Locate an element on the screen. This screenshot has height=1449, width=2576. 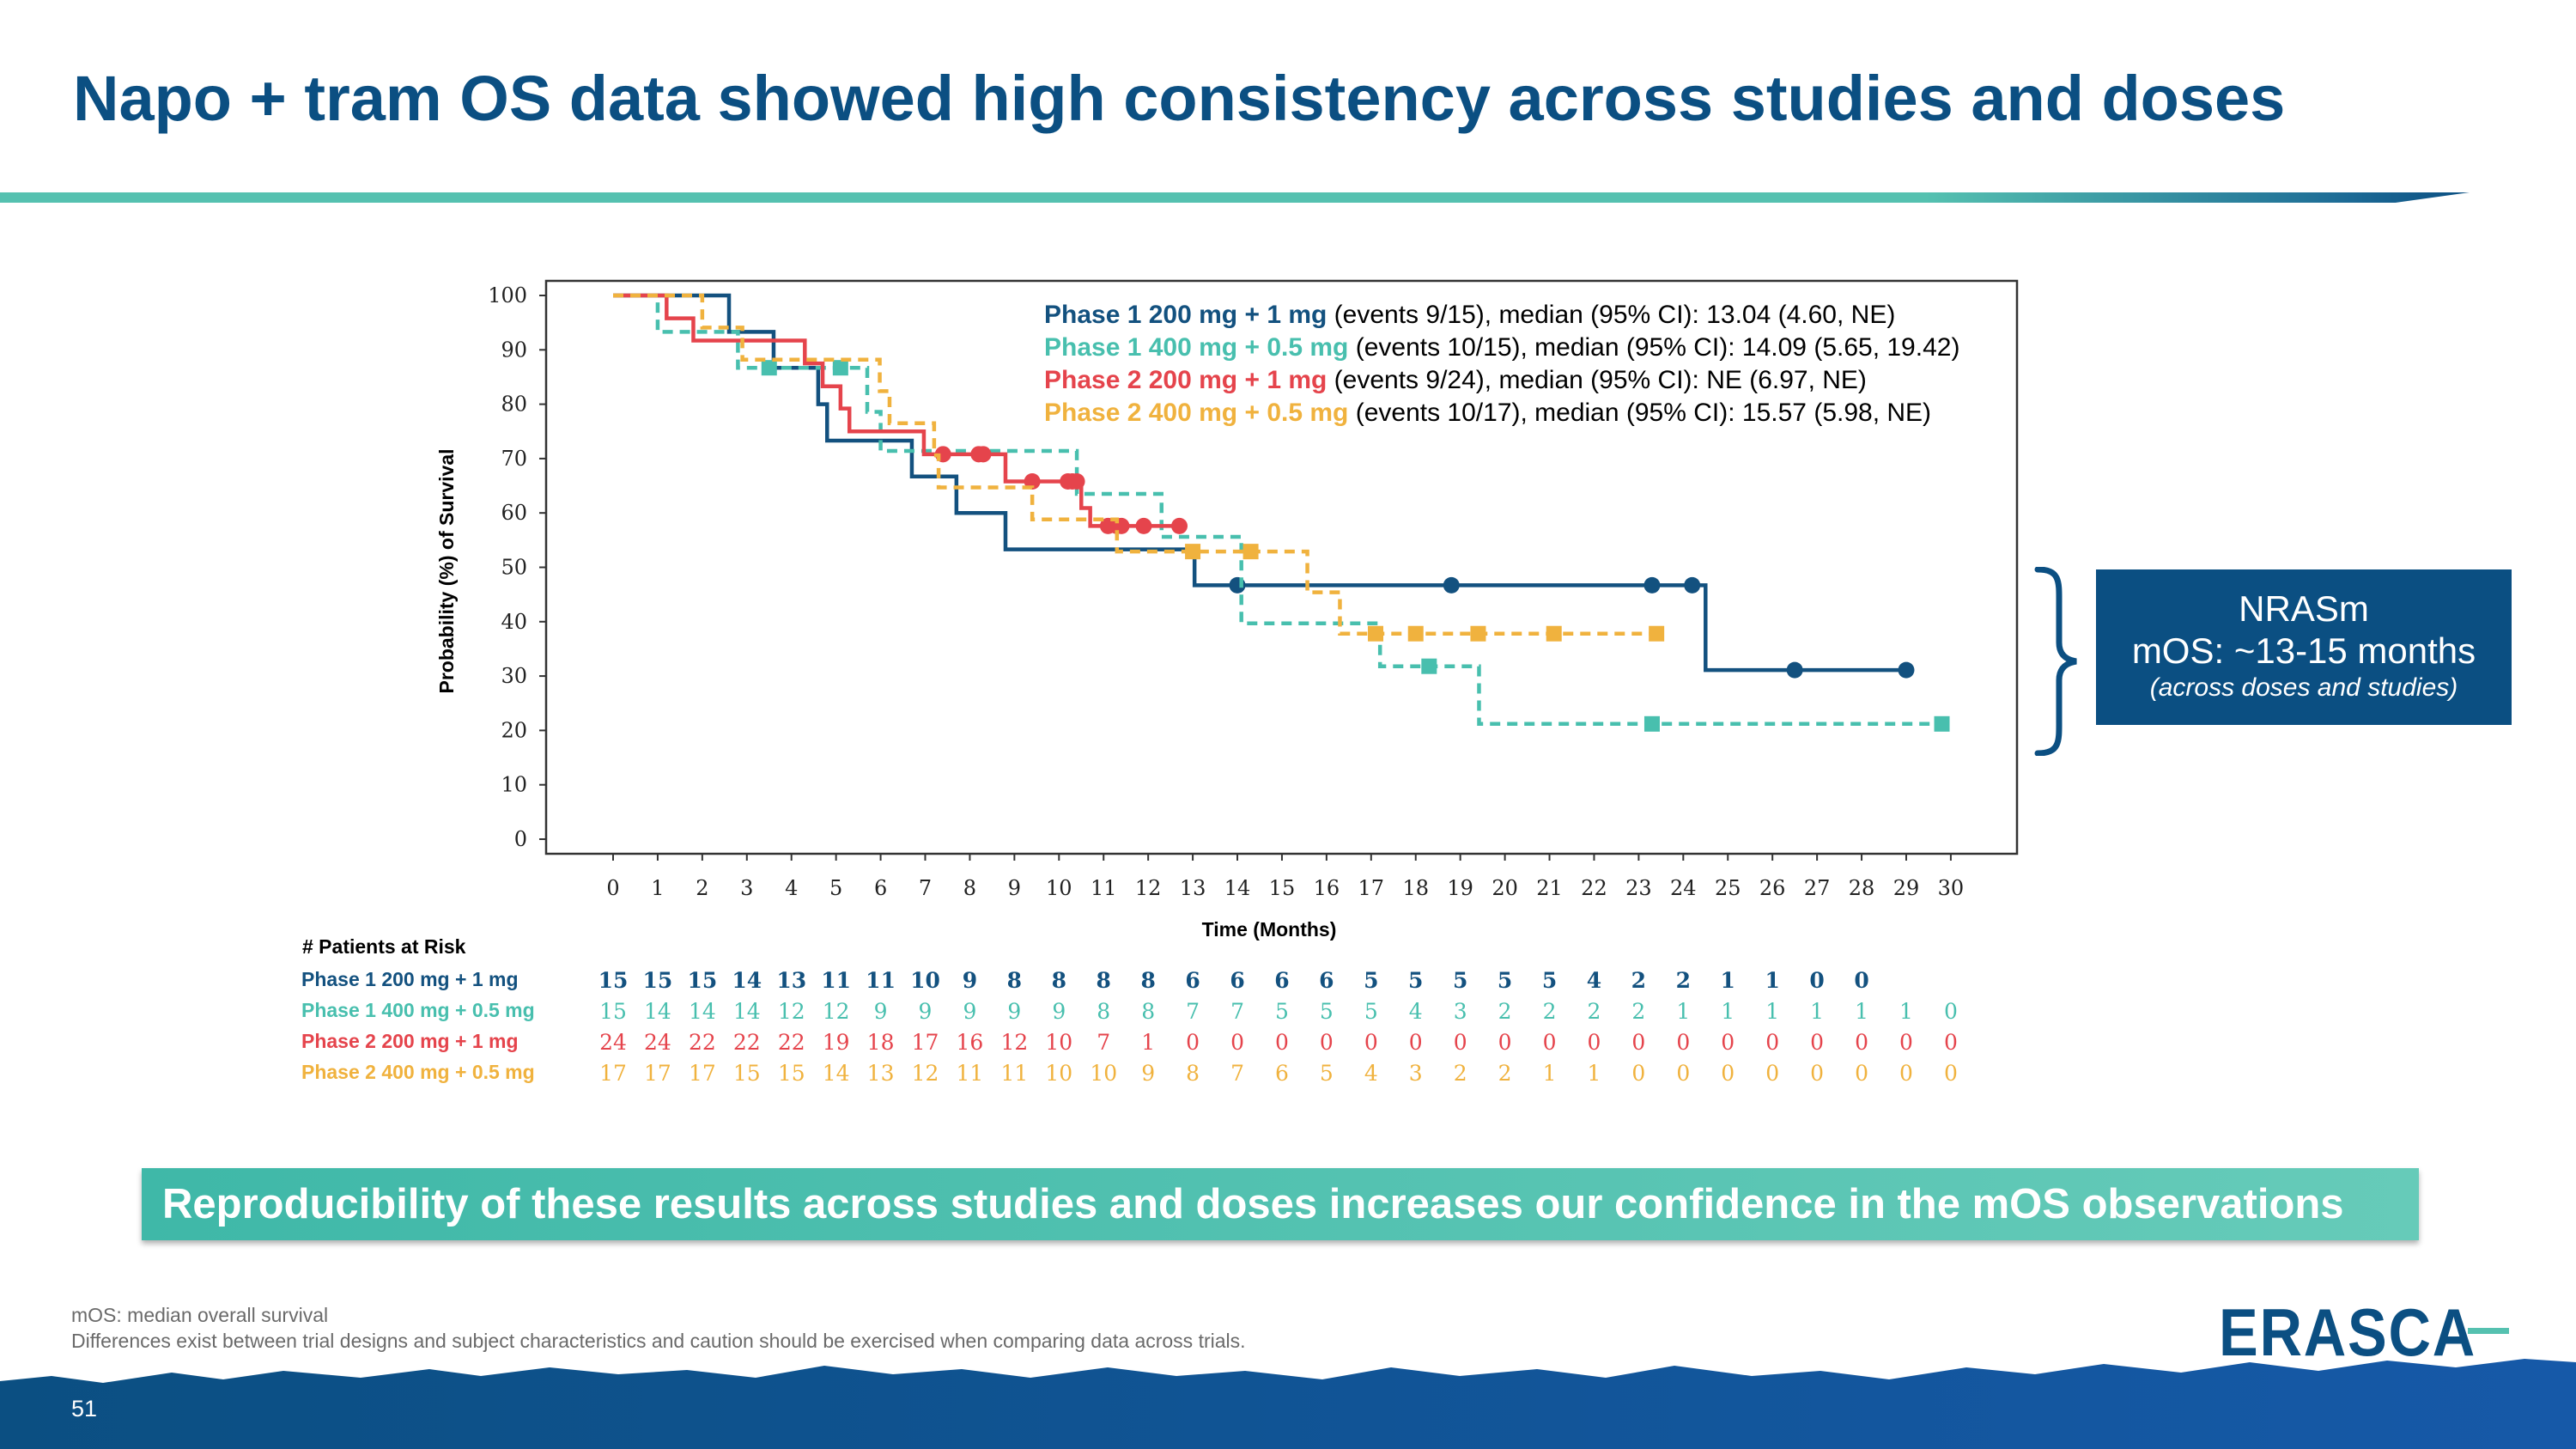
x-tick-label: 2 is located at coordinates (702, 888).